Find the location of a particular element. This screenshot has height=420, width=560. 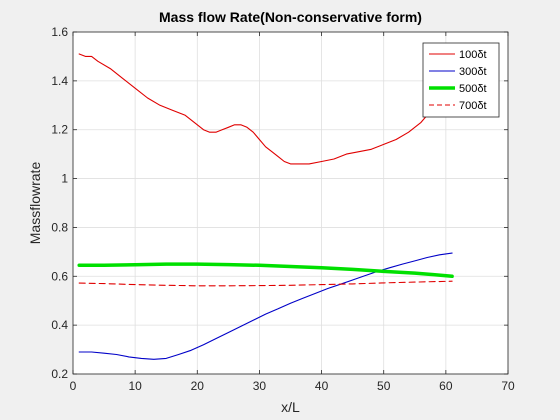

chart-title: Mass flow Rate(Non-conservative form) is located at coordinates (290, 17).